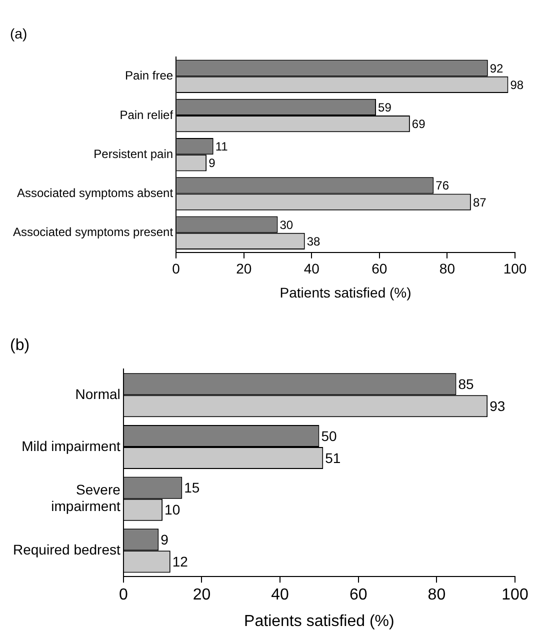 The height and width of the screenshot is (639, 551). Describe the element at coordinates (86, 497) in the screenshot. I see `y-tick-label: Severe impairment` at that location.